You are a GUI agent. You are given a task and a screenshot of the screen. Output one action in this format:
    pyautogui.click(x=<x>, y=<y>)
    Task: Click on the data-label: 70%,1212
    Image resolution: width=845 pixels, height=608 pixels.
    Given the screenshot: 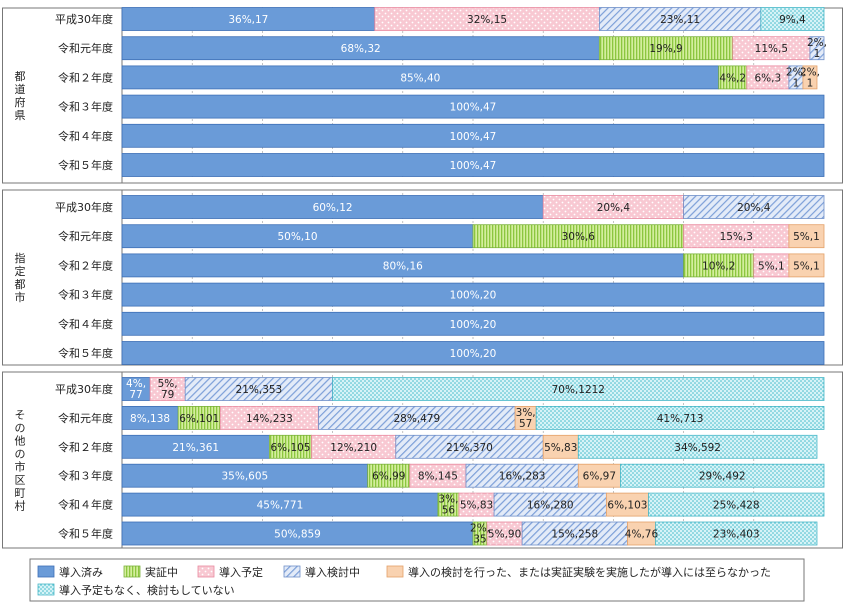 What is the action you would take?
    pyautogui.click(x=578, y=390)
    